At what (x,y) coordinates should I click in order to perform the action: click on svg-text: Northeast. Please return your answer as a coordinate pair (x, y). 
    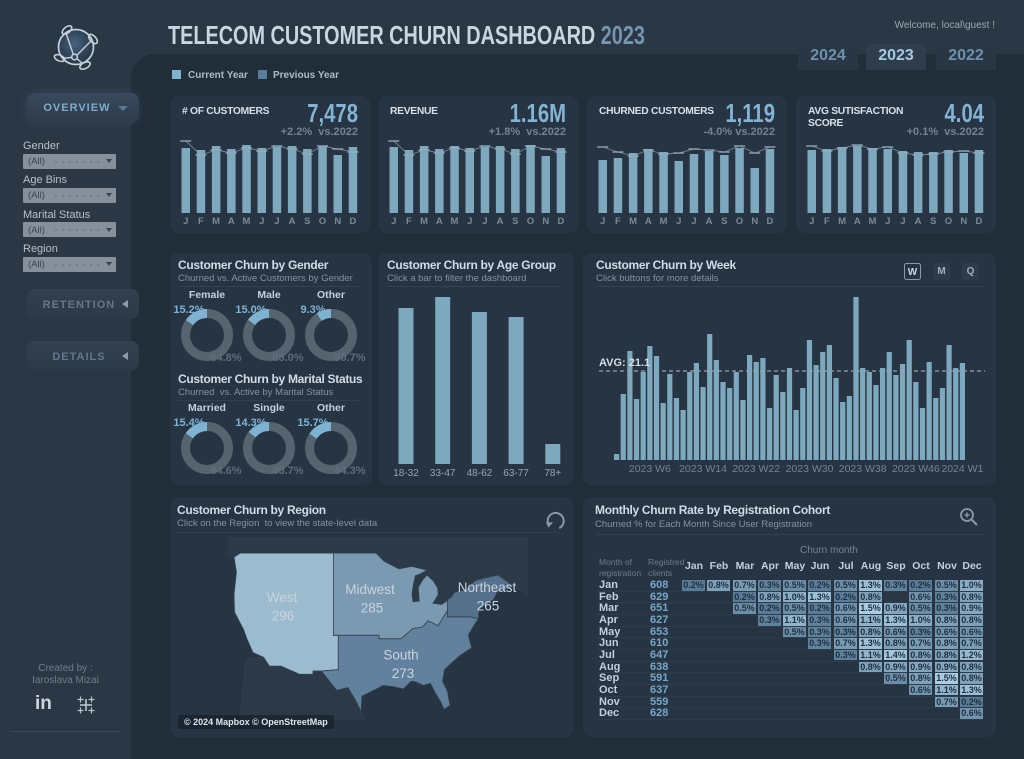
    Looking at the image, I should click on (487, 587).